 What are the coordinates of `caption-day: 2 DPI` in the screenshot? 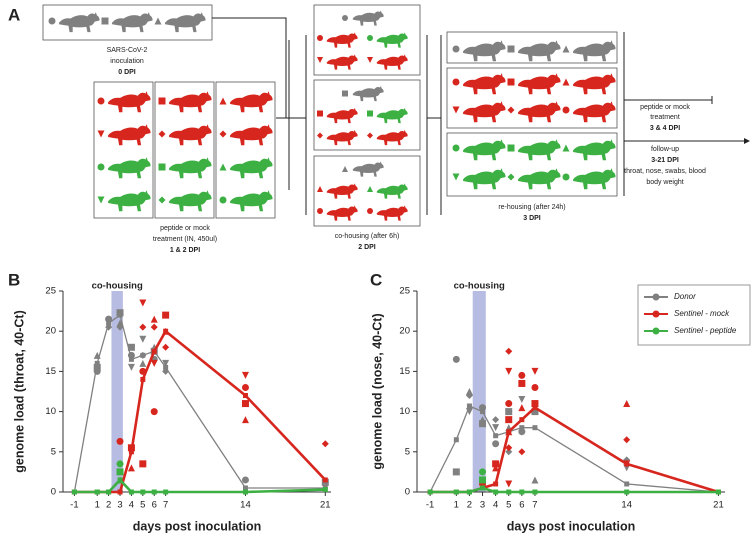 It's located at (367, 247).